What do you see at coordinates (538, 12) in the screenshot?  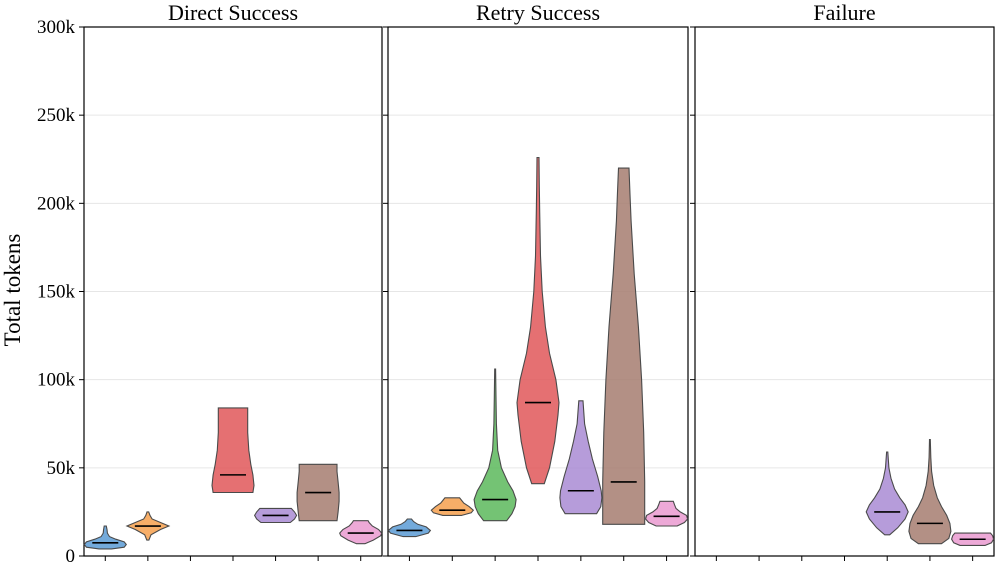 I see `panel-title: Retry Success` at bounding box center [538, 12].